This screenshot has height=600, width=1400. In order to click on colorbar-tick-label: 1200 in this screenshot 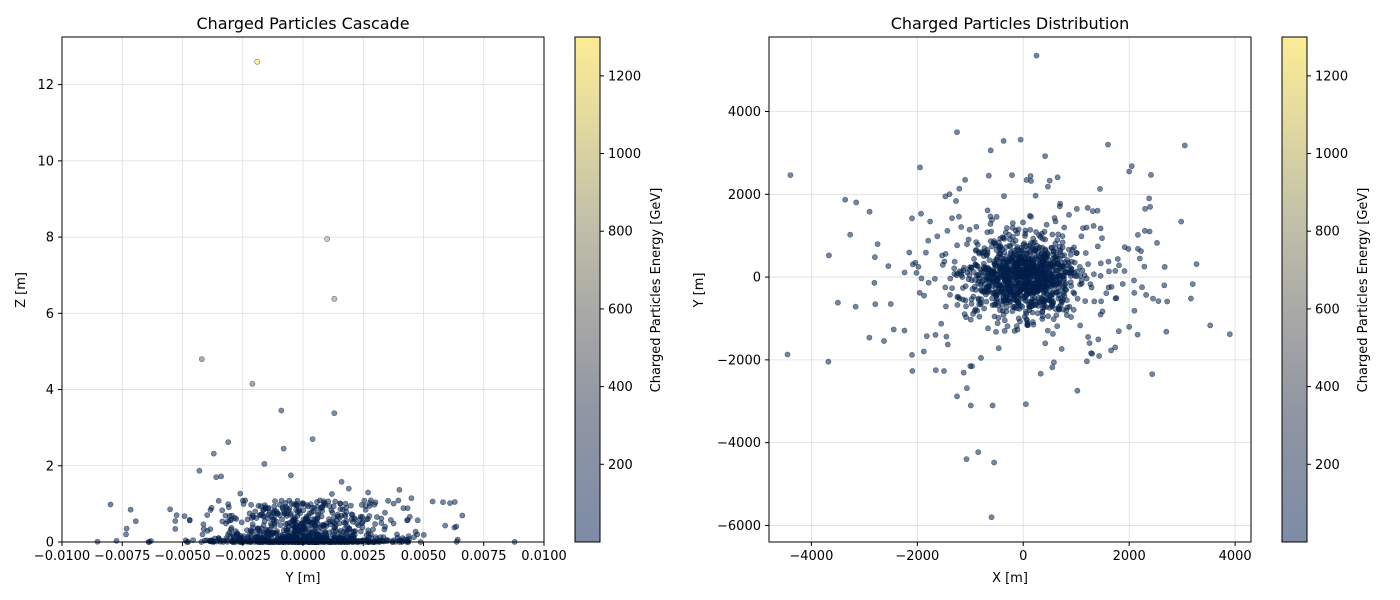, I will do `click(624, 76)`.